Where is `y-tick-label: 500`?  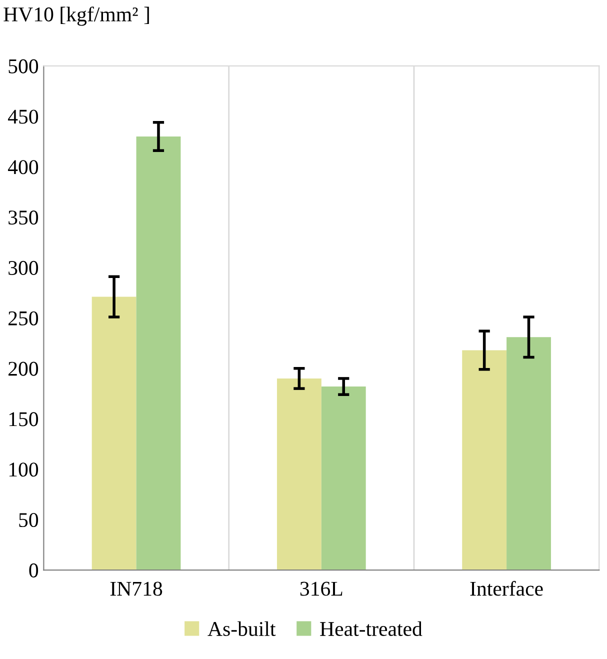 y-tick-label: 500 is located at coordinates (23, 66).